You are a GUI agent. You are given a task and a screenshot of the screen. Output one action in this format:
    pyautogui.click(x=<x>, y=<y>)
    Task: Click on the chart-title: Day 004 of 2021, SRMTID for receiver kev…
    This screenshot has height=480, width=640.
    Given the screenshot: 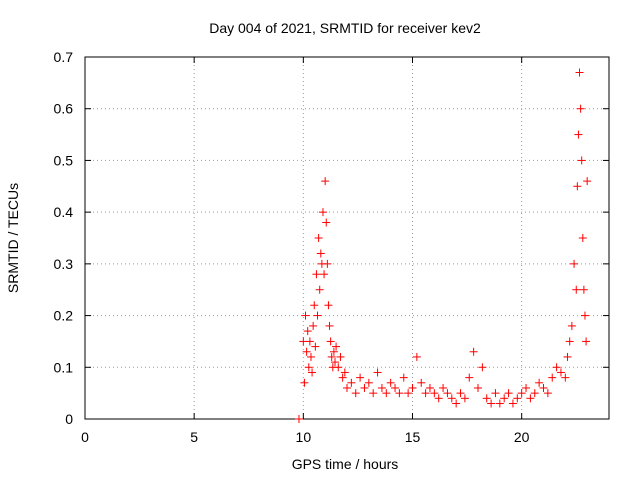 What is the action you would take?
    pyautogui.click(x=345, y=28)
    